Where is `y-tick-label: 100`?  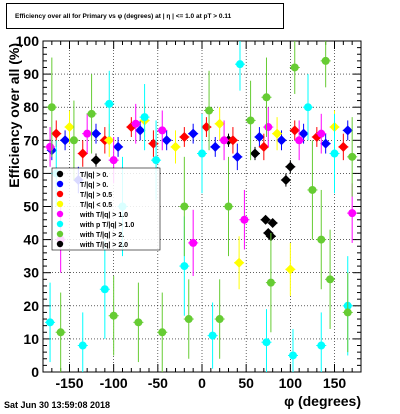
y-tick-label: 100 is located at coordinates (28, 41).